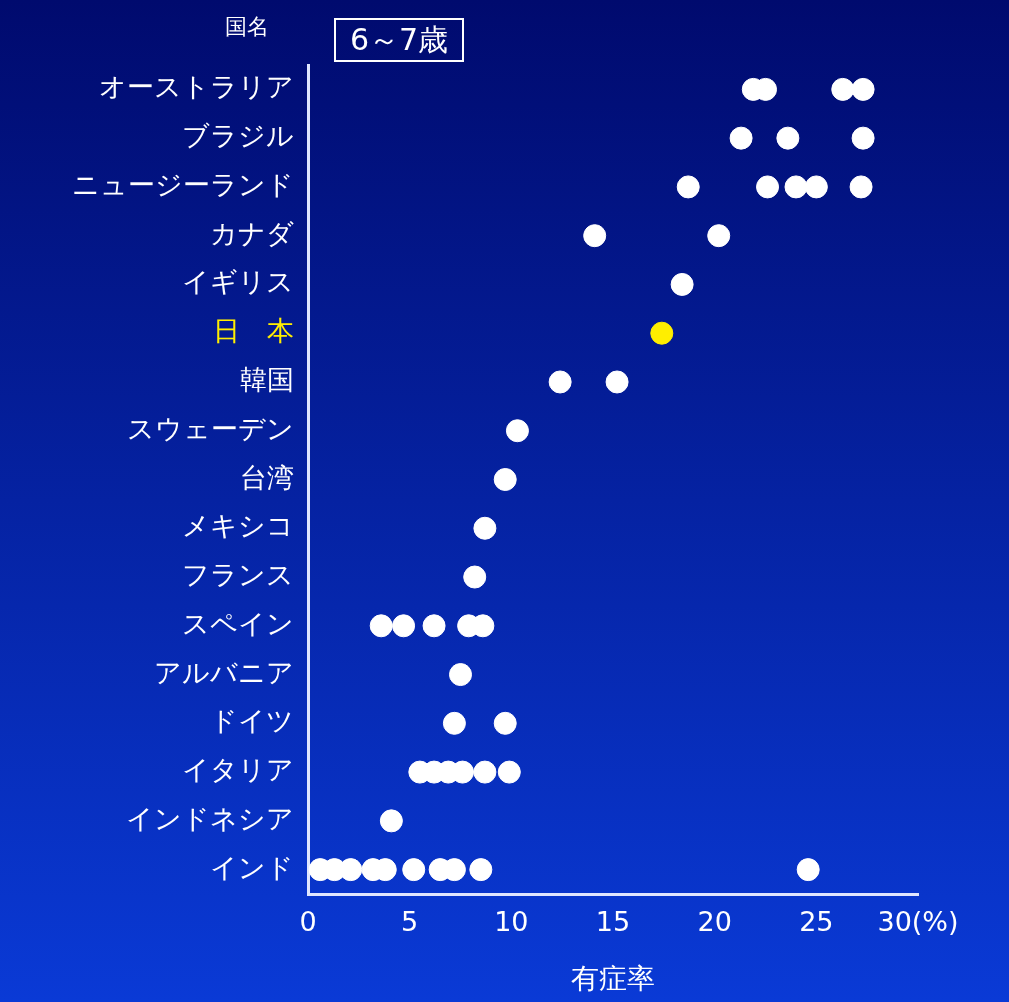  What do you see at coordinates (238, 623) in the screenshot?
I see `y-tick-label: スペイン` at bounding box center [238, 623].